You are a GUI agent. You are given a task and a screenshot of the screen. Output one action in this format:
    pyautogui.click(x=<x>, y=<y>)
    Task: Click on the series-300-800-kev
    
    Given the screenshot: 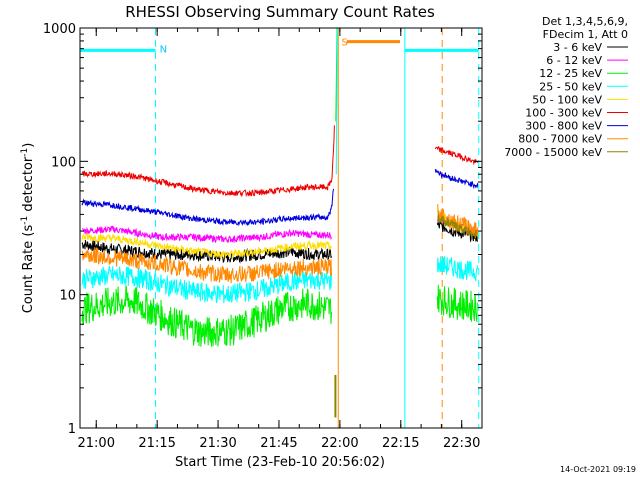 What is the action you would take?
    pyautogui.click(x=207, y=207)
    